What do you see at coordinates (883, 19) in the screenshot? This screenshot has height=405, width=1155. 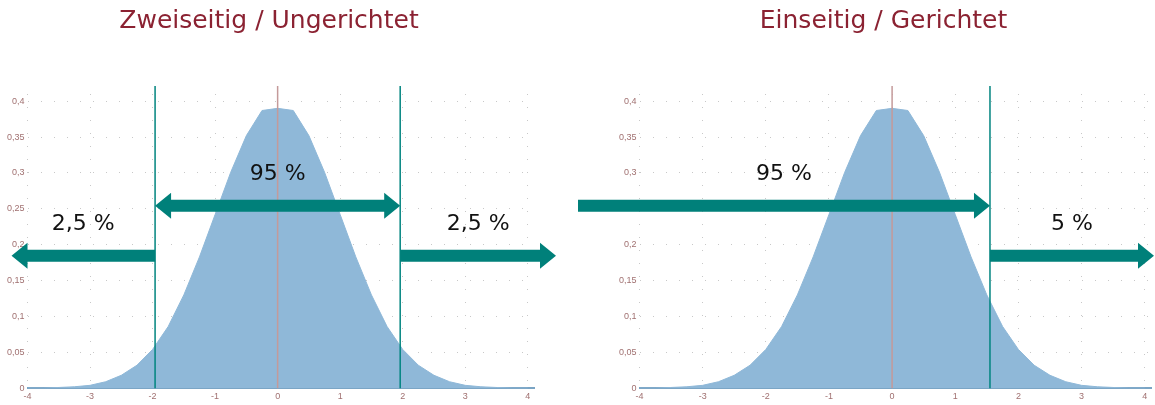 I see `chart-title: Einseitig / Gerichtet` at bounding box center [883, 19].